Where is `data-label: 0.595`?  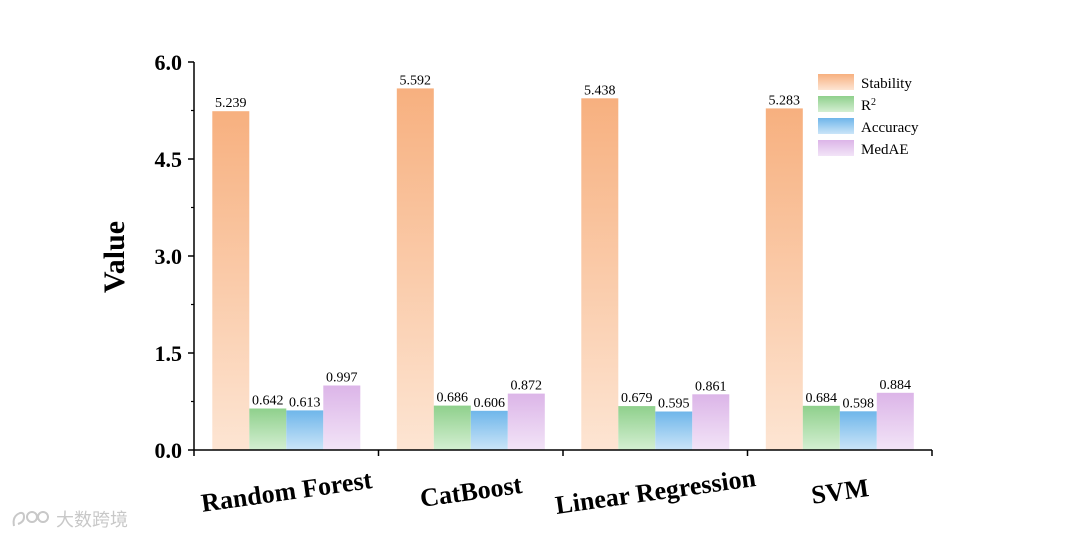 data-label: 0.595 is located at coordinates (674, 404).